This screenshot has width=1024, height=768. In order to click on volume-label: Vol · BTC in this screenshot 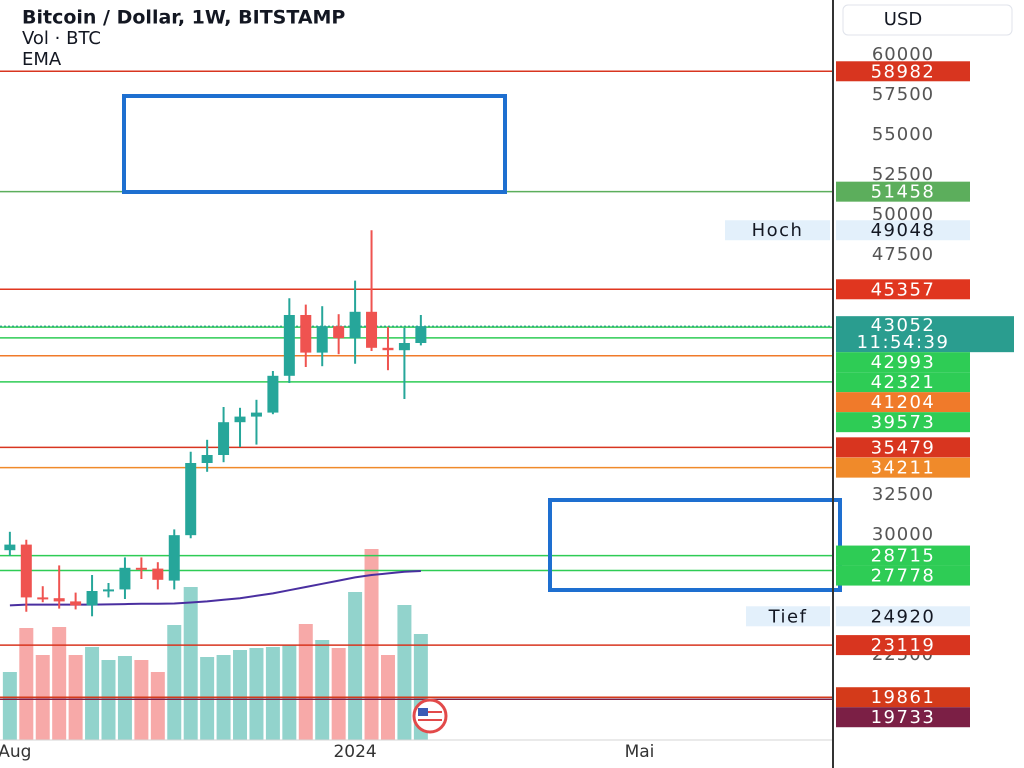, I will do `click(61, 38)`.